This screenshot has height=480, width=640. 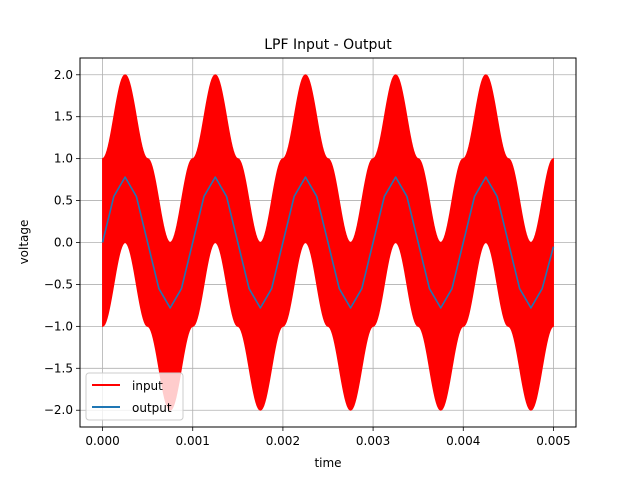 What do you see at coordinates (58, 284) in the screenshot?
I see `y-tick-label: −0.5` at bounding box center [58, 284].